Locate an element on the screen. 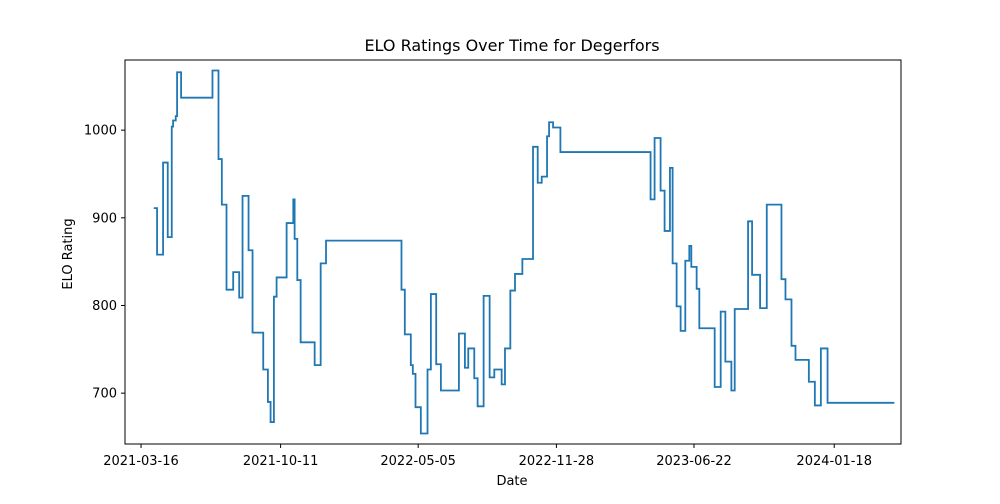 This screenshot has height=504, width=1000. x-tick-label: 2022-05-05 is located at coordinates (418, 461).